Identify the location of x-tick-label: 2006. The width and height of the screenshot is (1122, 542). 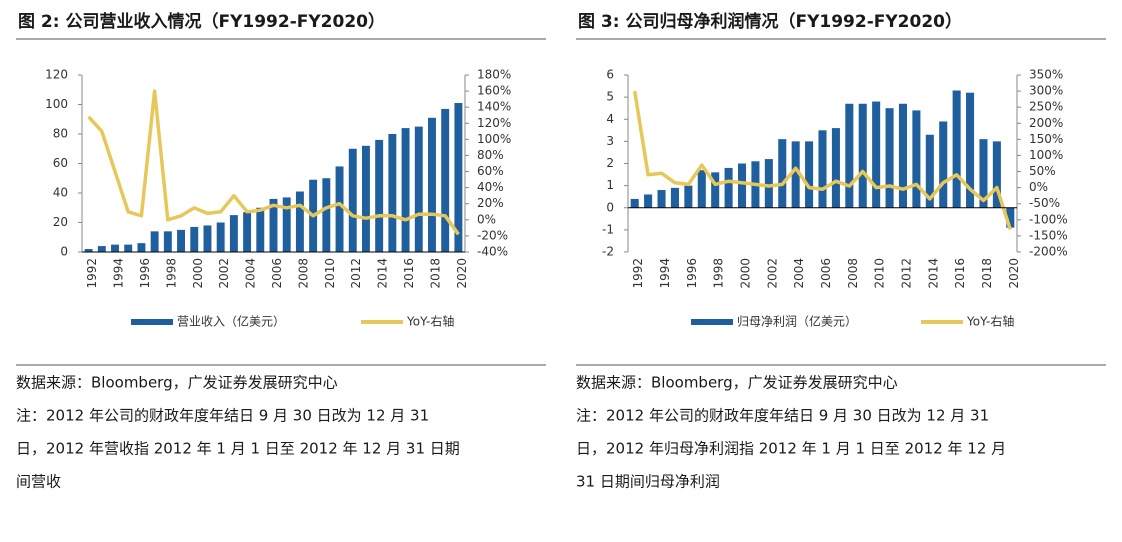
(277, 273).